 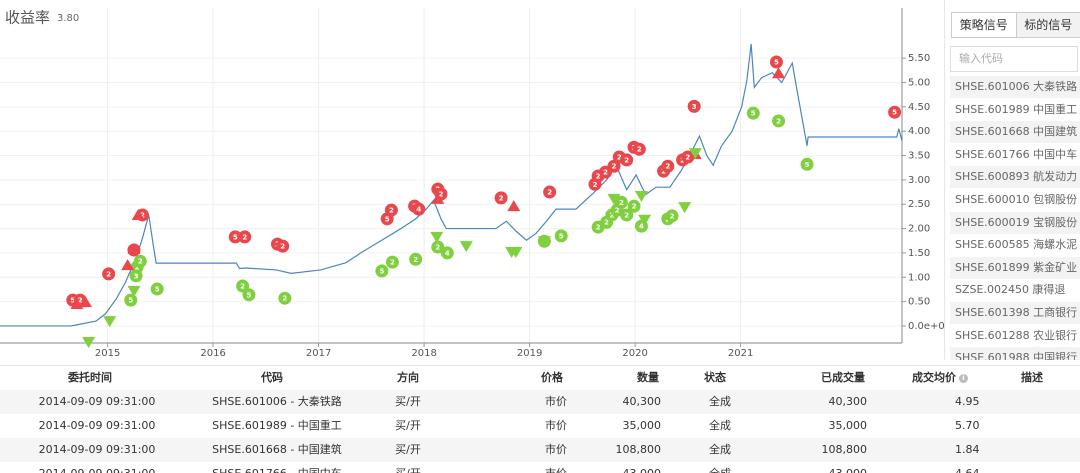 What do you see at coordinates (1015, 87) in the screenshot?
I see `signal-item: SHSE.601006 大秦铁路` at bounding box center [1015, 87].